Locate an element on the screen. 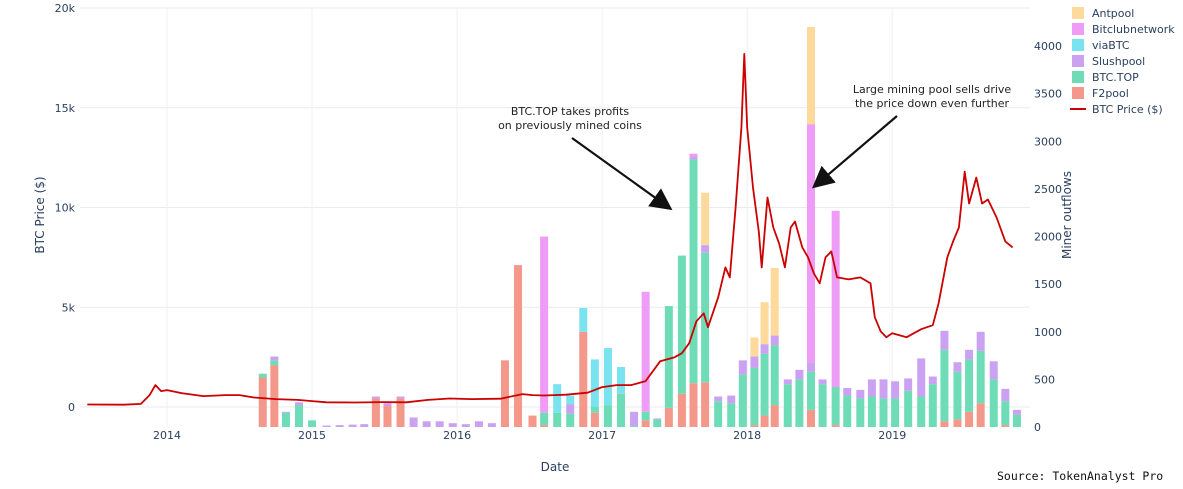  annotation-text: Large mining pool sells drive is located at coordinates (932, 89).